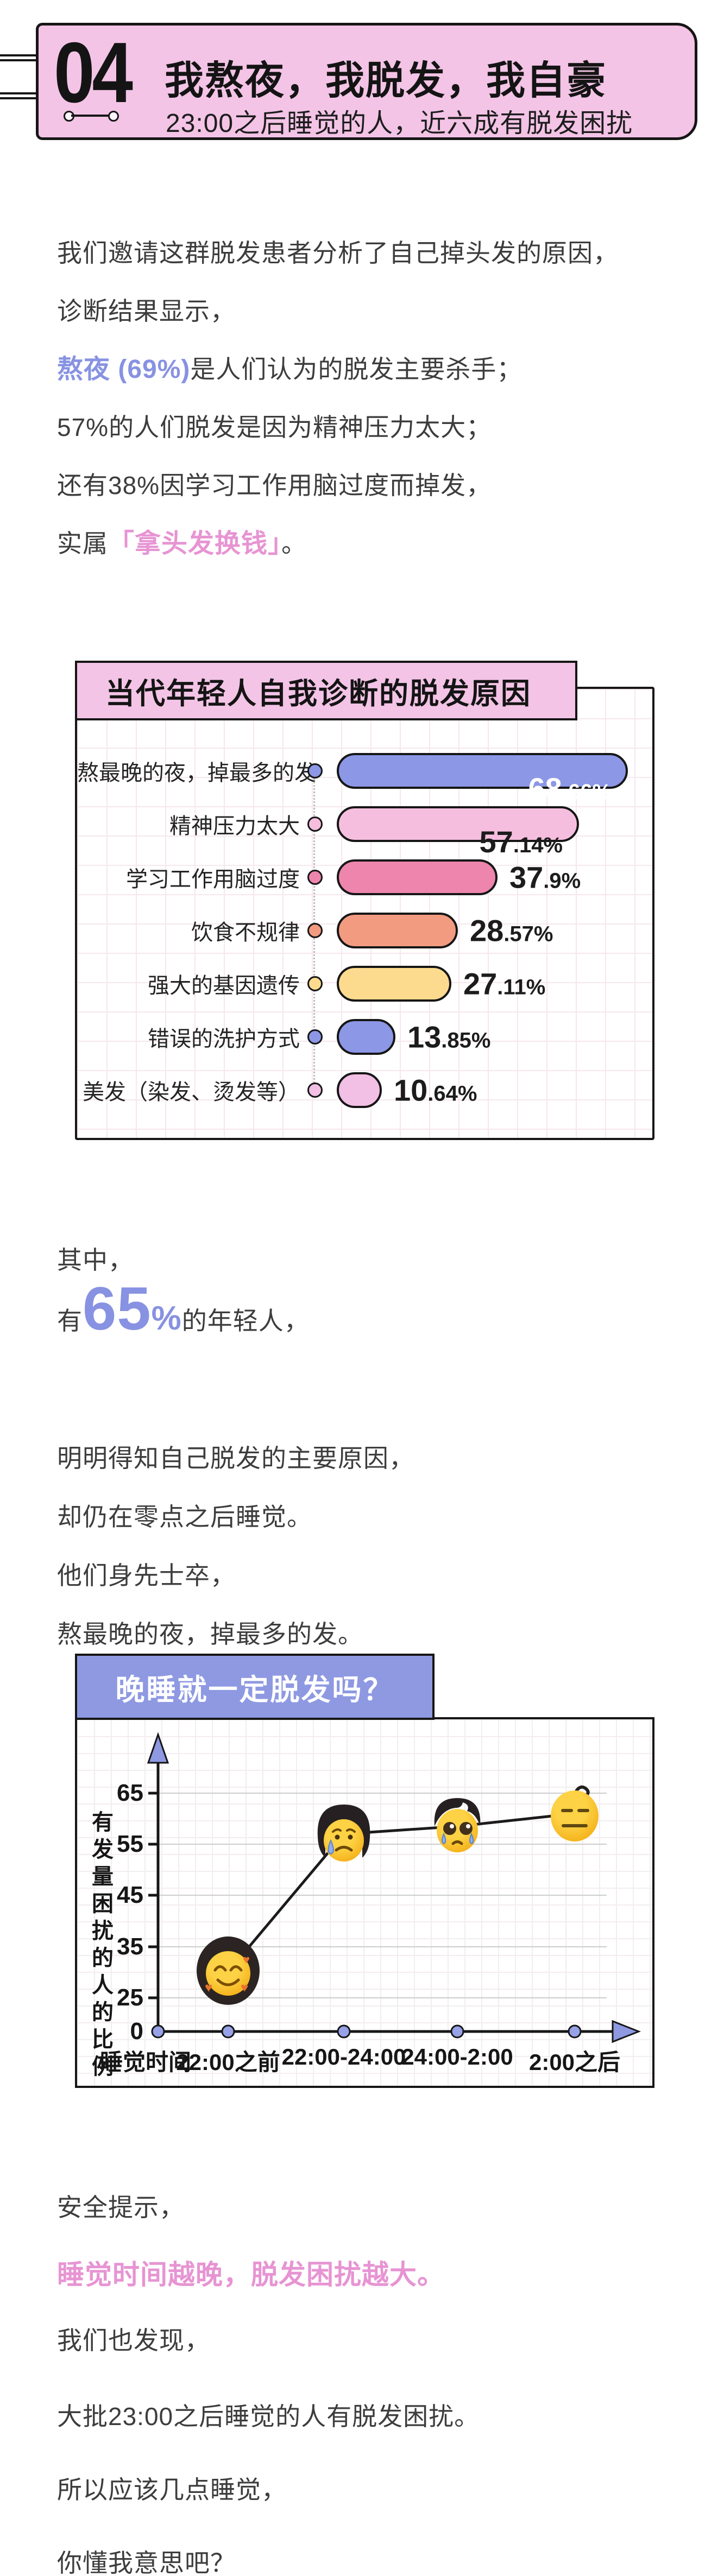  I want to click on bar-row: 学习工作用脑过度 37.9%, so click(364, 877).